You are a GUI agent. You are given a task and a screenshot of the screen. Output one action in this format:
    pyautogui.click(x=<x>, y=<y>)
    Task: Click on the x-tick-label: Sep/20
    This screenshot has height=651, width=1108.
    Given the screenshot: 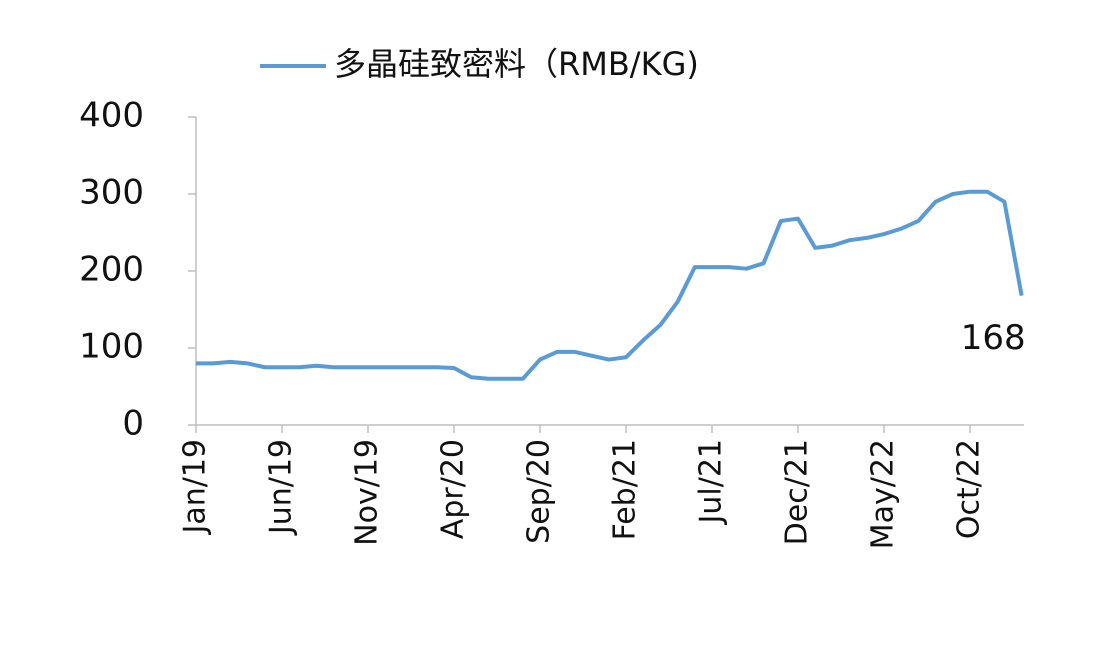 What is the action you would take?
    pyautogui.click(x=539, y=491)
    